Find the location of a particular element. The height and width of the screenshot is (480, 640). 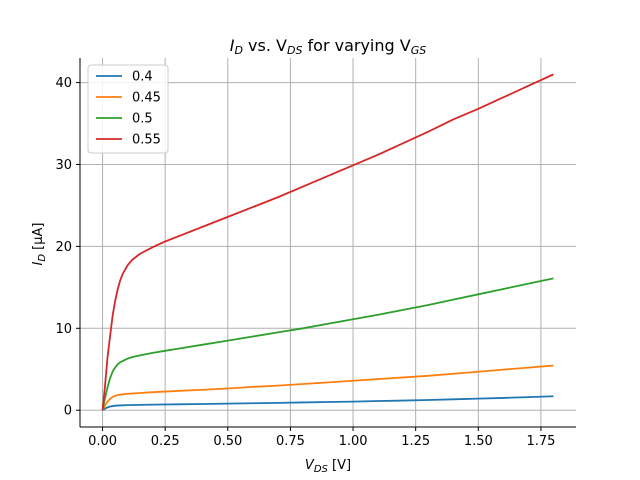

x-tick-label: 0.00 is located at coordinates (102, 441).